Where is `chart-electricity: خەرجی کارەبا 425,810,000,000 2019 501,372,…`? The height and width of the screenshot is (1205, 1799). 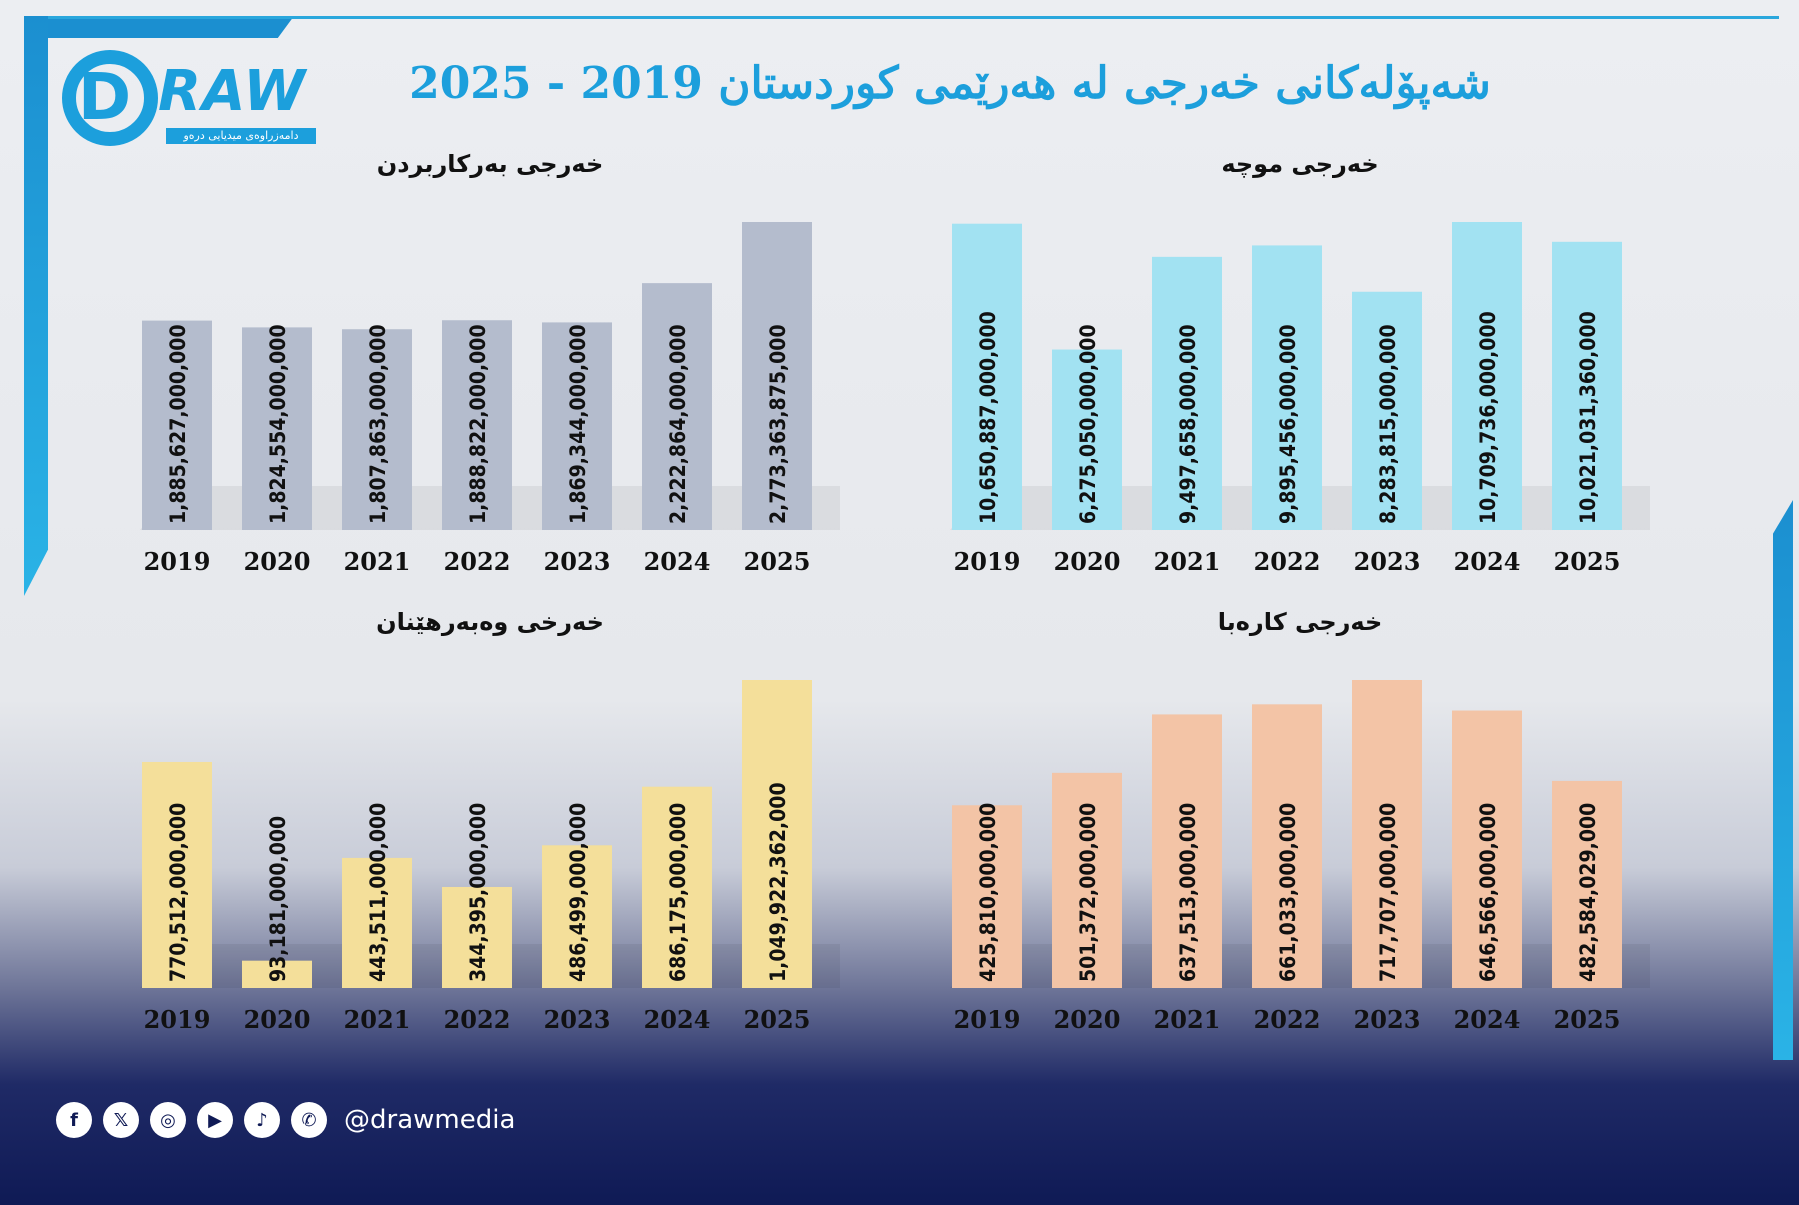
chart-electricity: خەرجی کارەبا 425,810,000,000 2019 501,372,… is located at coordinates (1300, 828).